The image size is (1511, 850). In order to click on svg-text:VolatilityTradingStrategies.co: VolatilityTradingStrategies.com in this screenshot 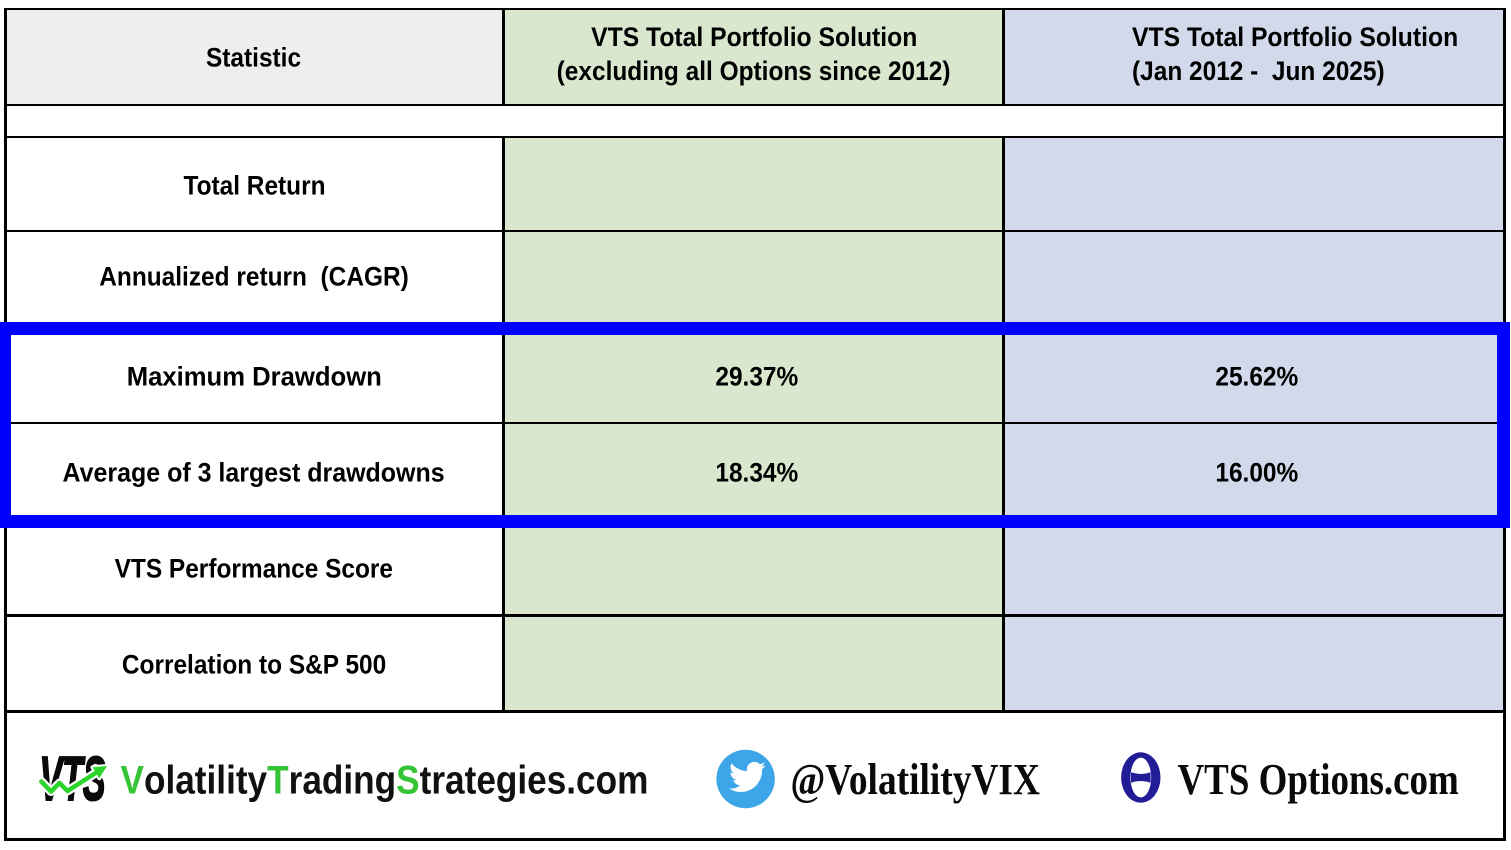, I will do `click(385, 780)`.